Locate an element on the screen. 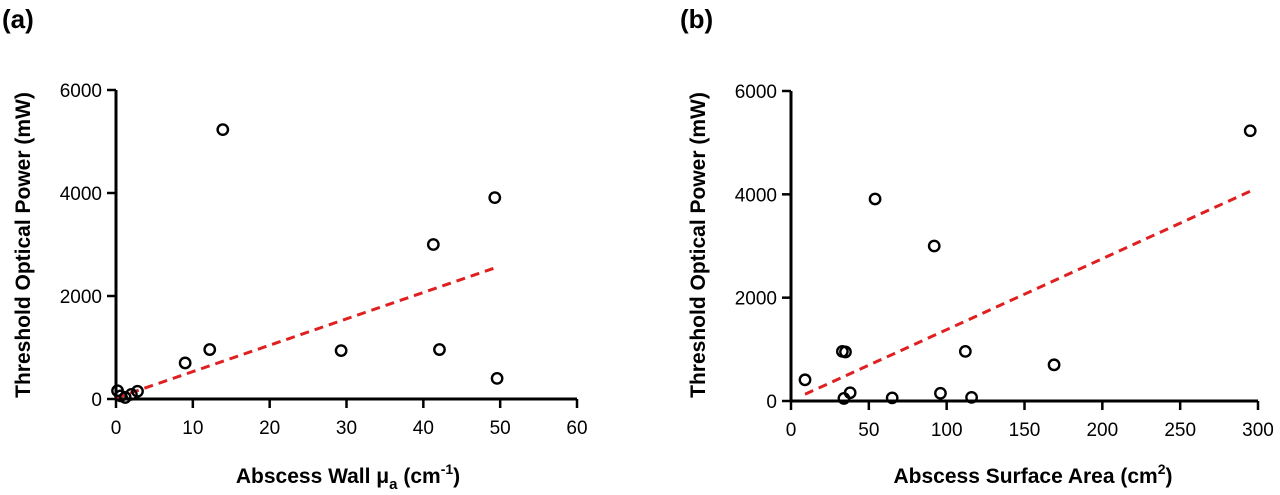 The image size is (1280, 495). panel-b-x-tick-label: 300 is located at coordinates (1258, 430).